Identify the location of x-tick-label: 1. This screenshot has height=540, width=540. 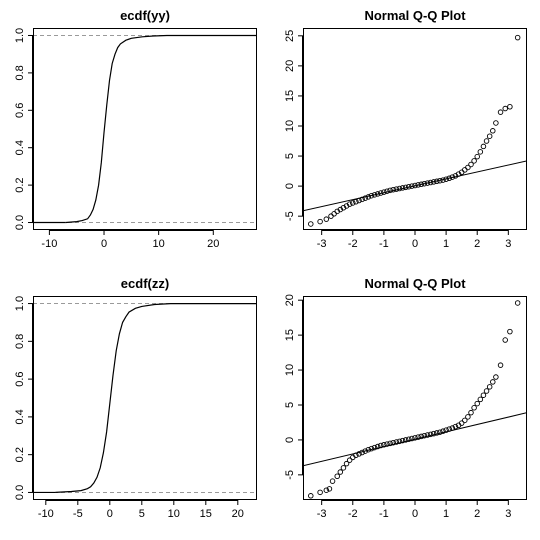
(446, 244).